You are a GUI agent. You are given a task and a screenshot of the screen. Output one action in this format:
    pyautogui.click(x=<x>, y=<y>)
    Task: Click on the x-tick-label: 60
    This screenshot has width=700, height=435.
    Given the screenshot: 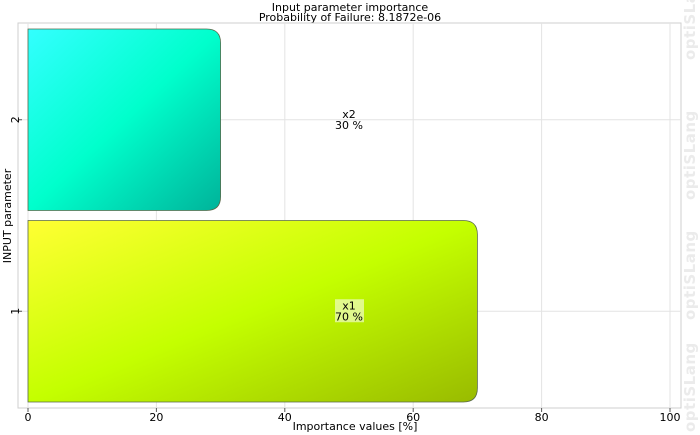 What is the action you would take?
    pyautogui.click(x=413, y=417)
    